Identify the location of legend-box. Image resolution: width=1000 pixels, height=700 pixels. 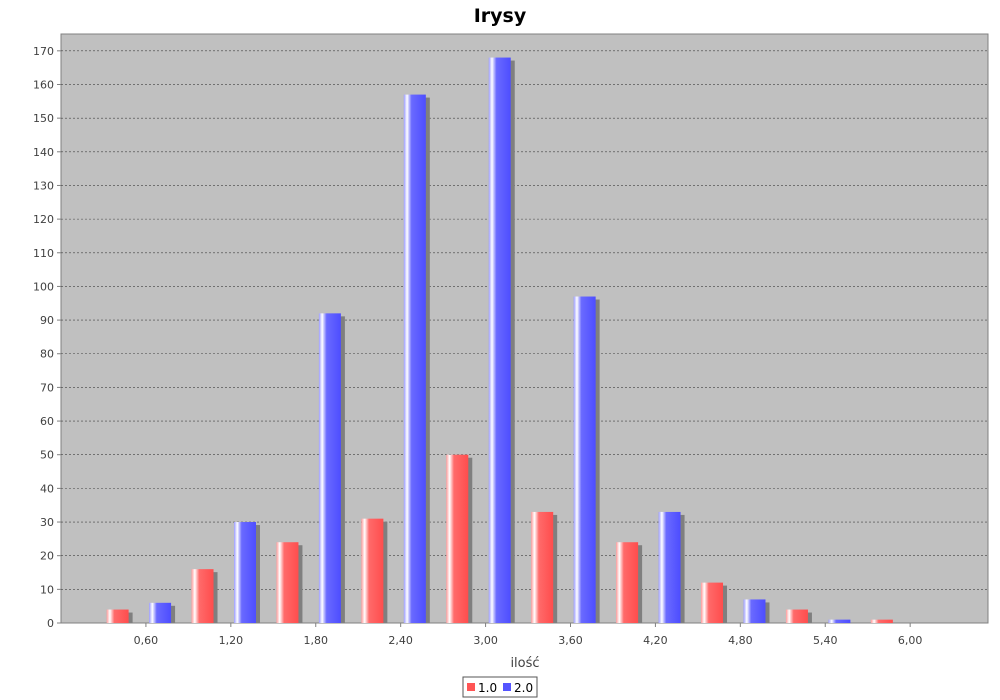
(500, 687).